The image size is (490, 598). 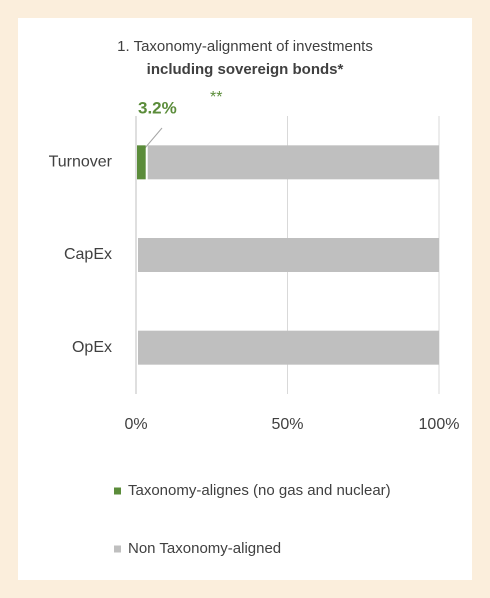 I want to click on data-label: 3.2%, so click(x=157, y=107).